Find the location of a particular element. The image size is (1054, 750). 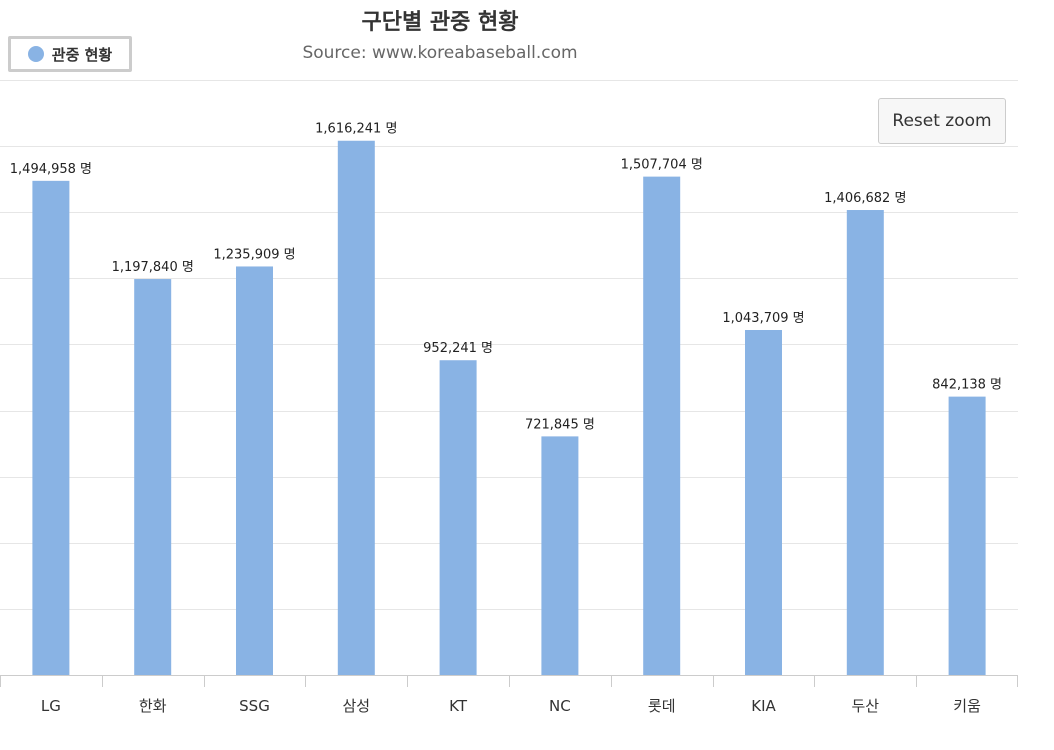

chart-title: 구단별 관중 현황 is located at coordinates (440, 22).